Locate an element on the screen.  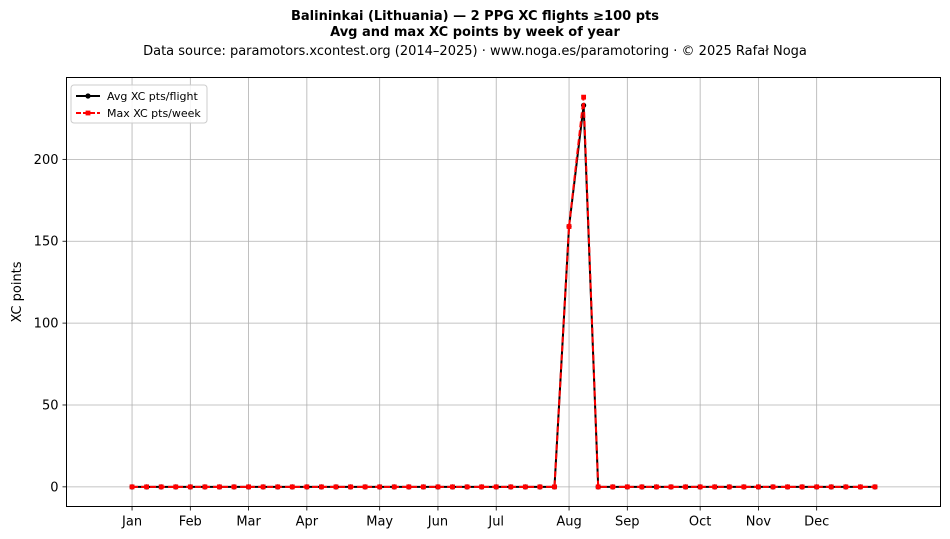
x-tick-label: Jan is located at coordinates (131, 522).